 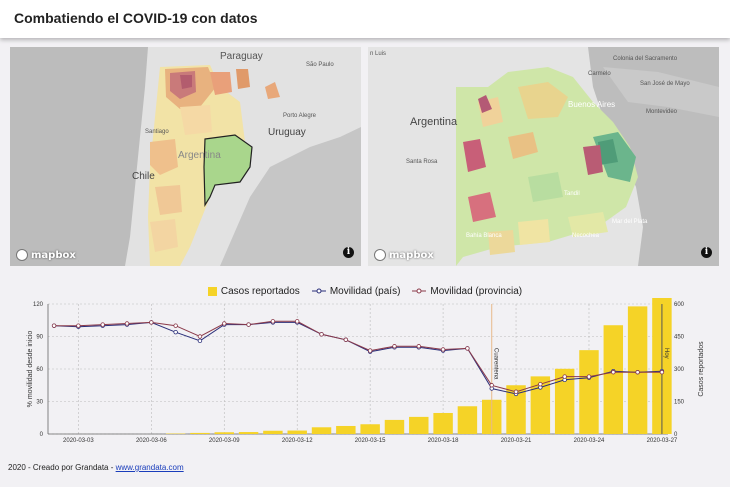 I want to click on label-montevideo: Montevideo, so click(x=662, y=112).